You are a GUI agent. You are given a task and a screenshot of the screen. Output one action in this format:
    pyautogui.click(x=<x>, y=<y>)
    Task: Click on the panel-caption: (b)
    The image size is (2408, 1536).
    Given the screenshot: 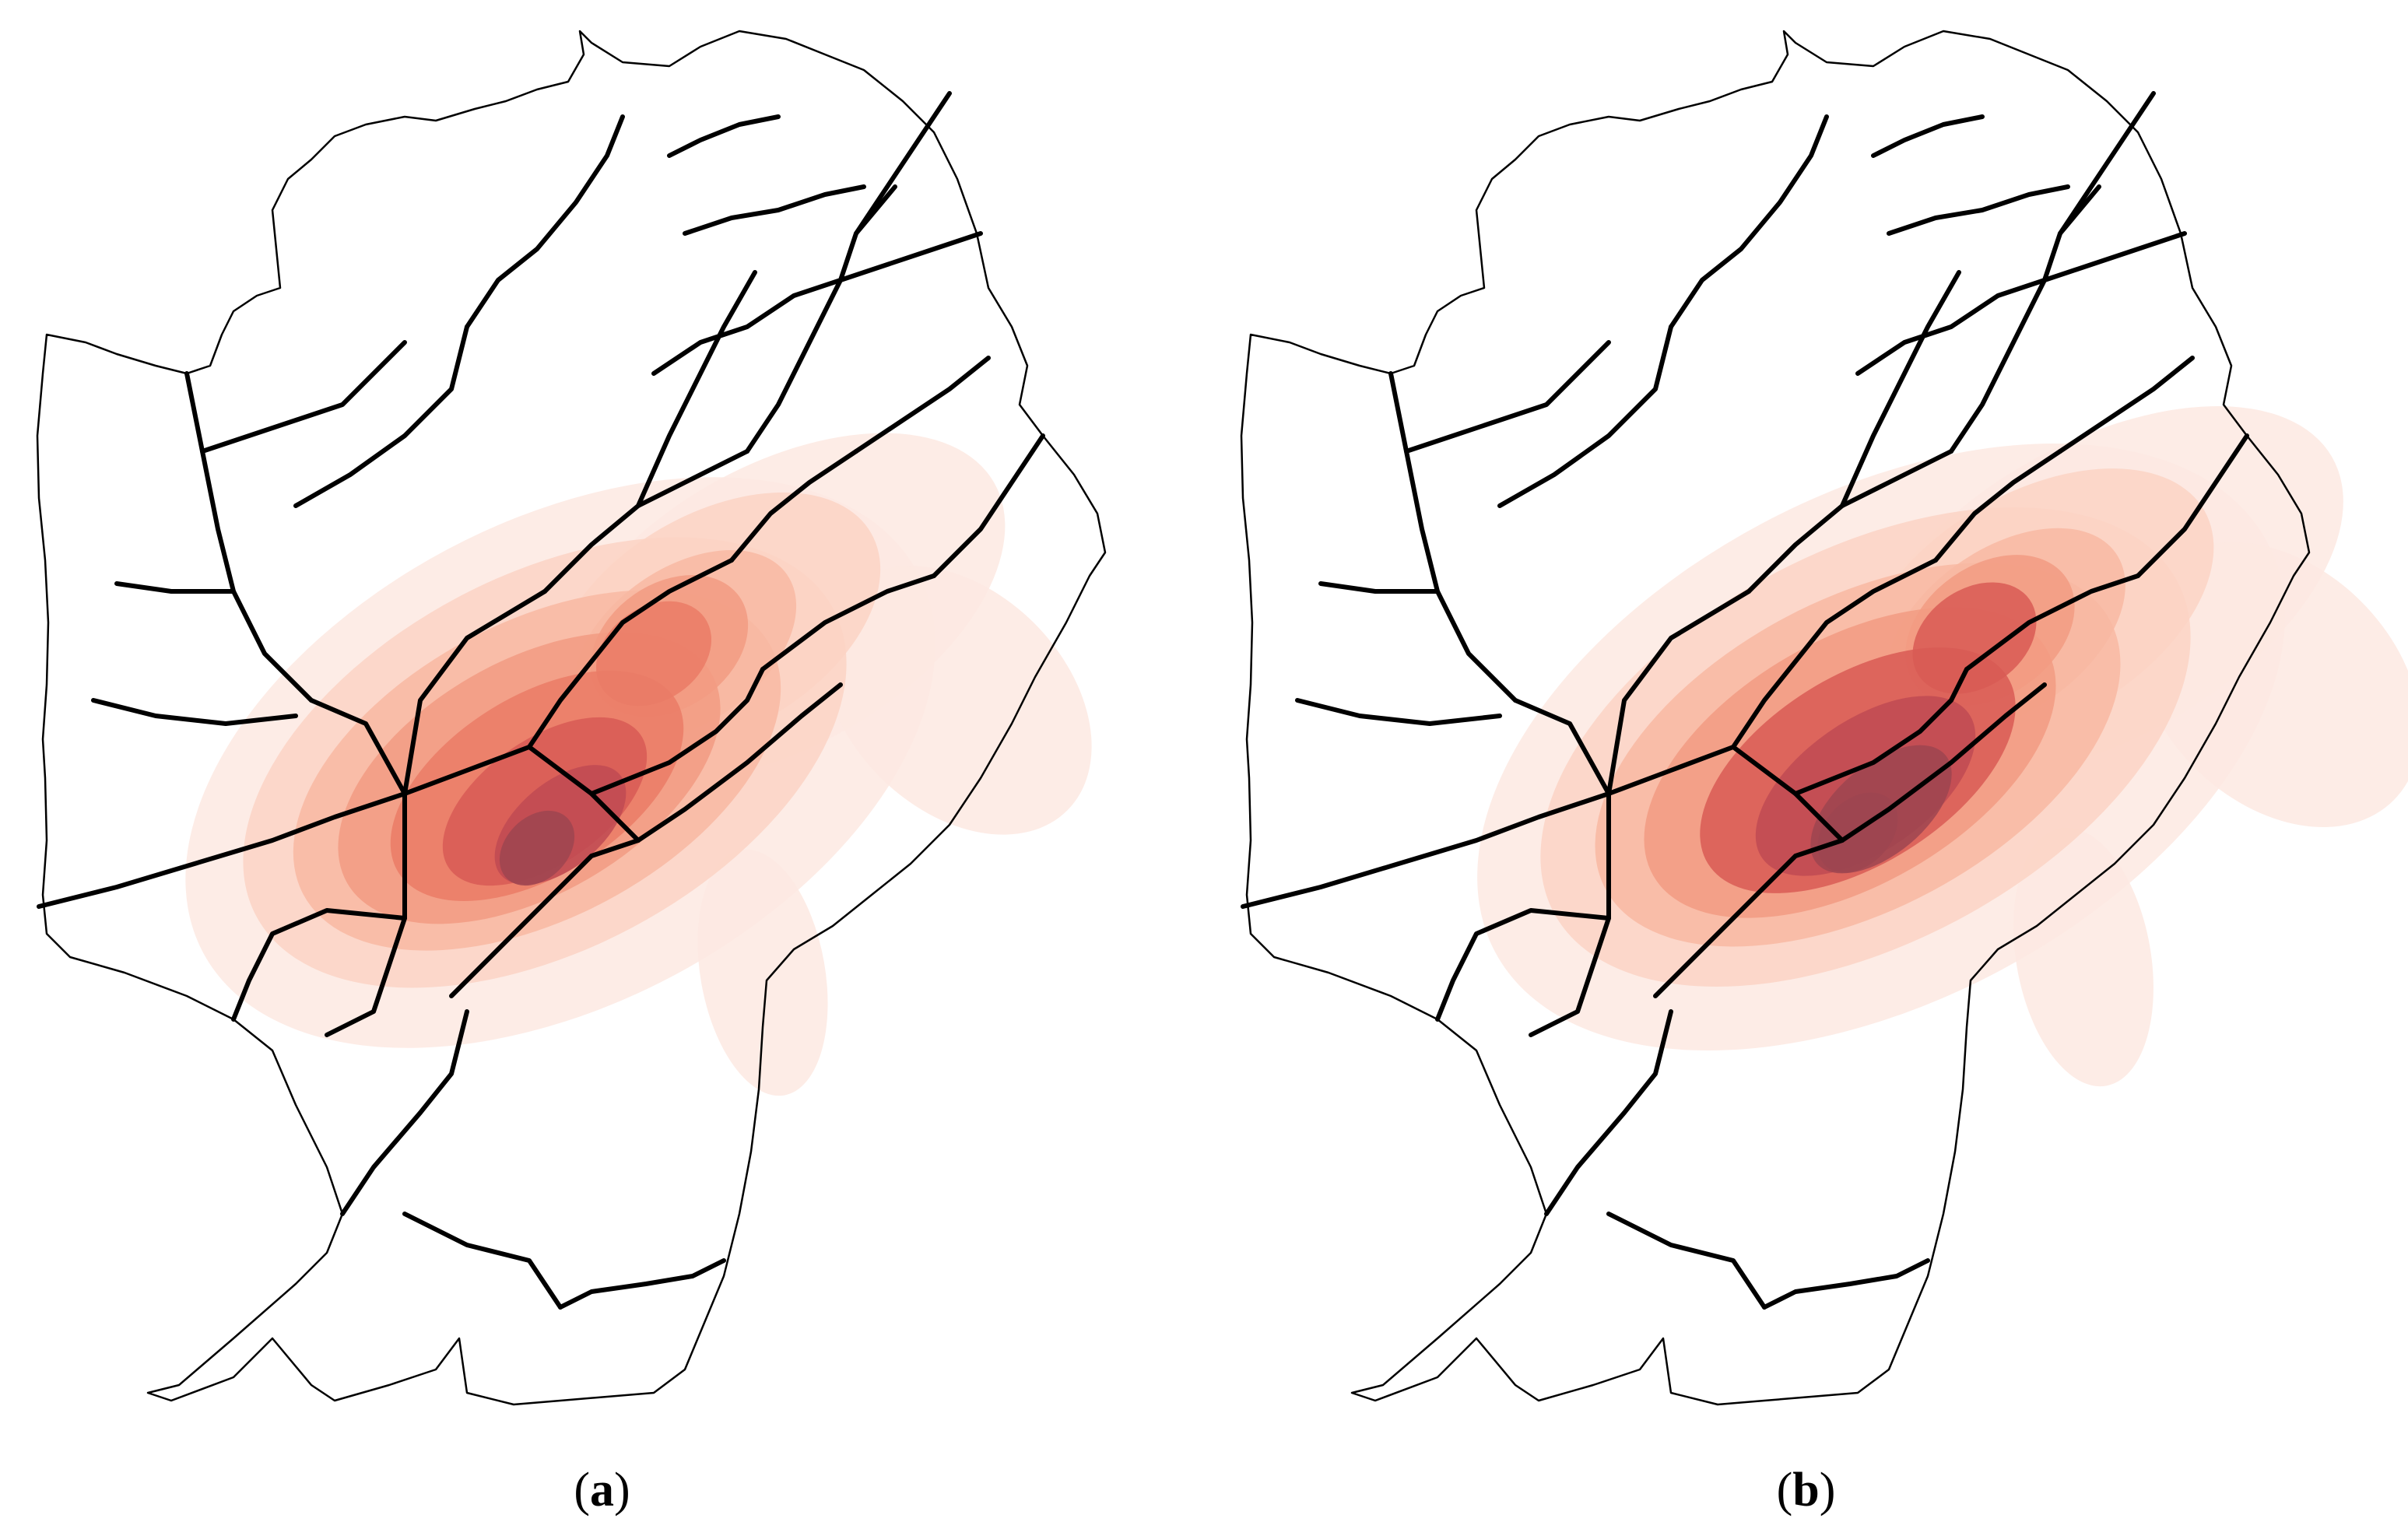 What is the action you would take?
    pyautogui.click(x=1806, y=1490)
    